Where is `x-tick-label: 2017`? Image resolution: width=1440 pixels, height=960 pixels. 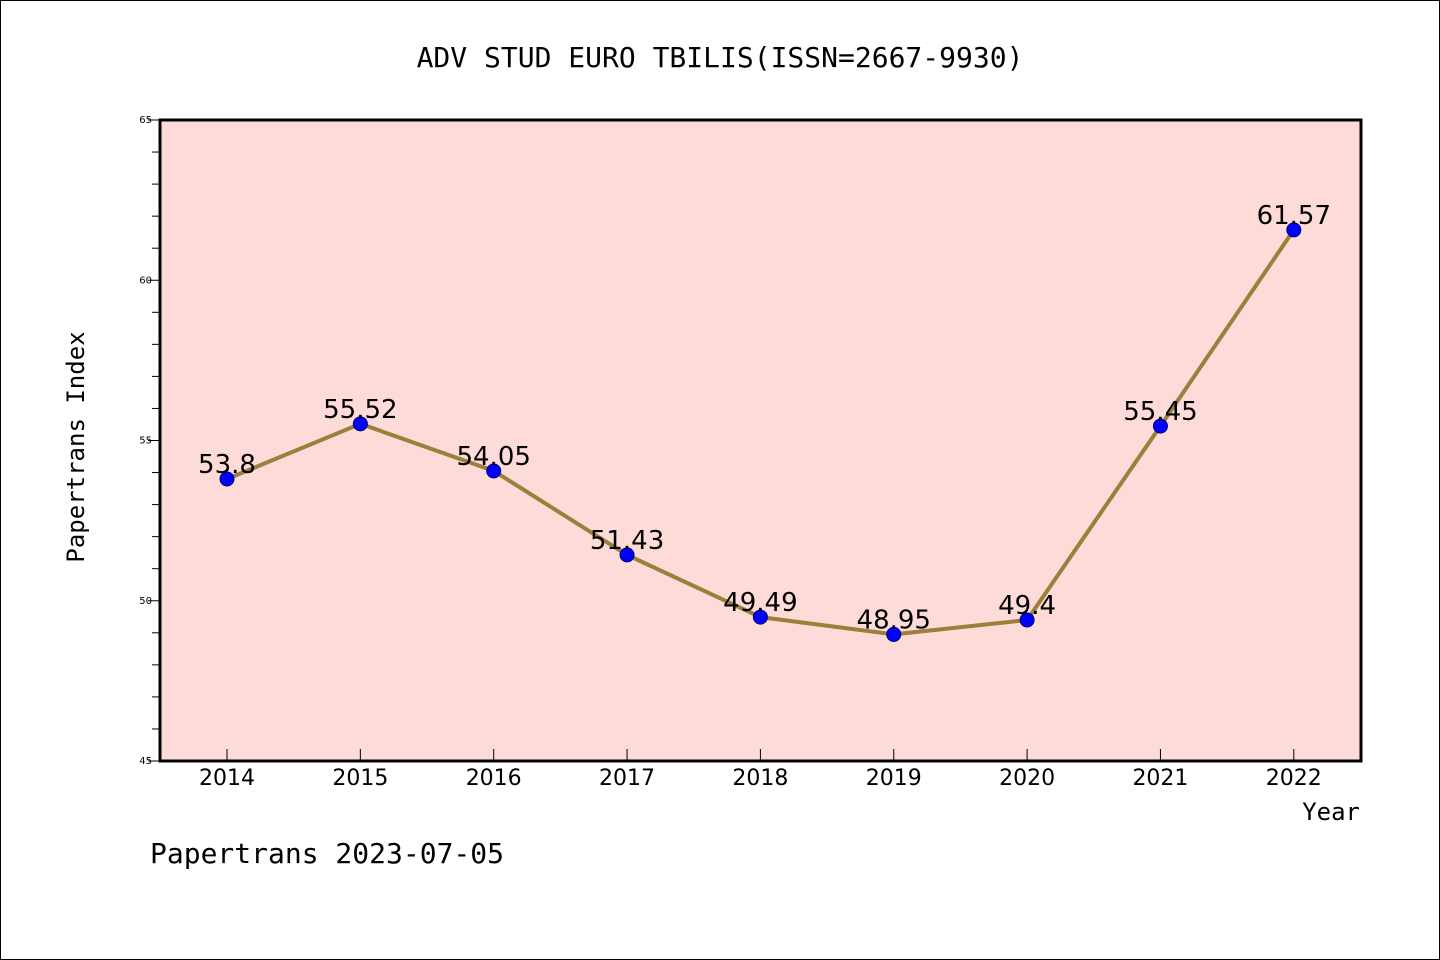 x-tick-label: 2017 is located at coordinates (627, 778).